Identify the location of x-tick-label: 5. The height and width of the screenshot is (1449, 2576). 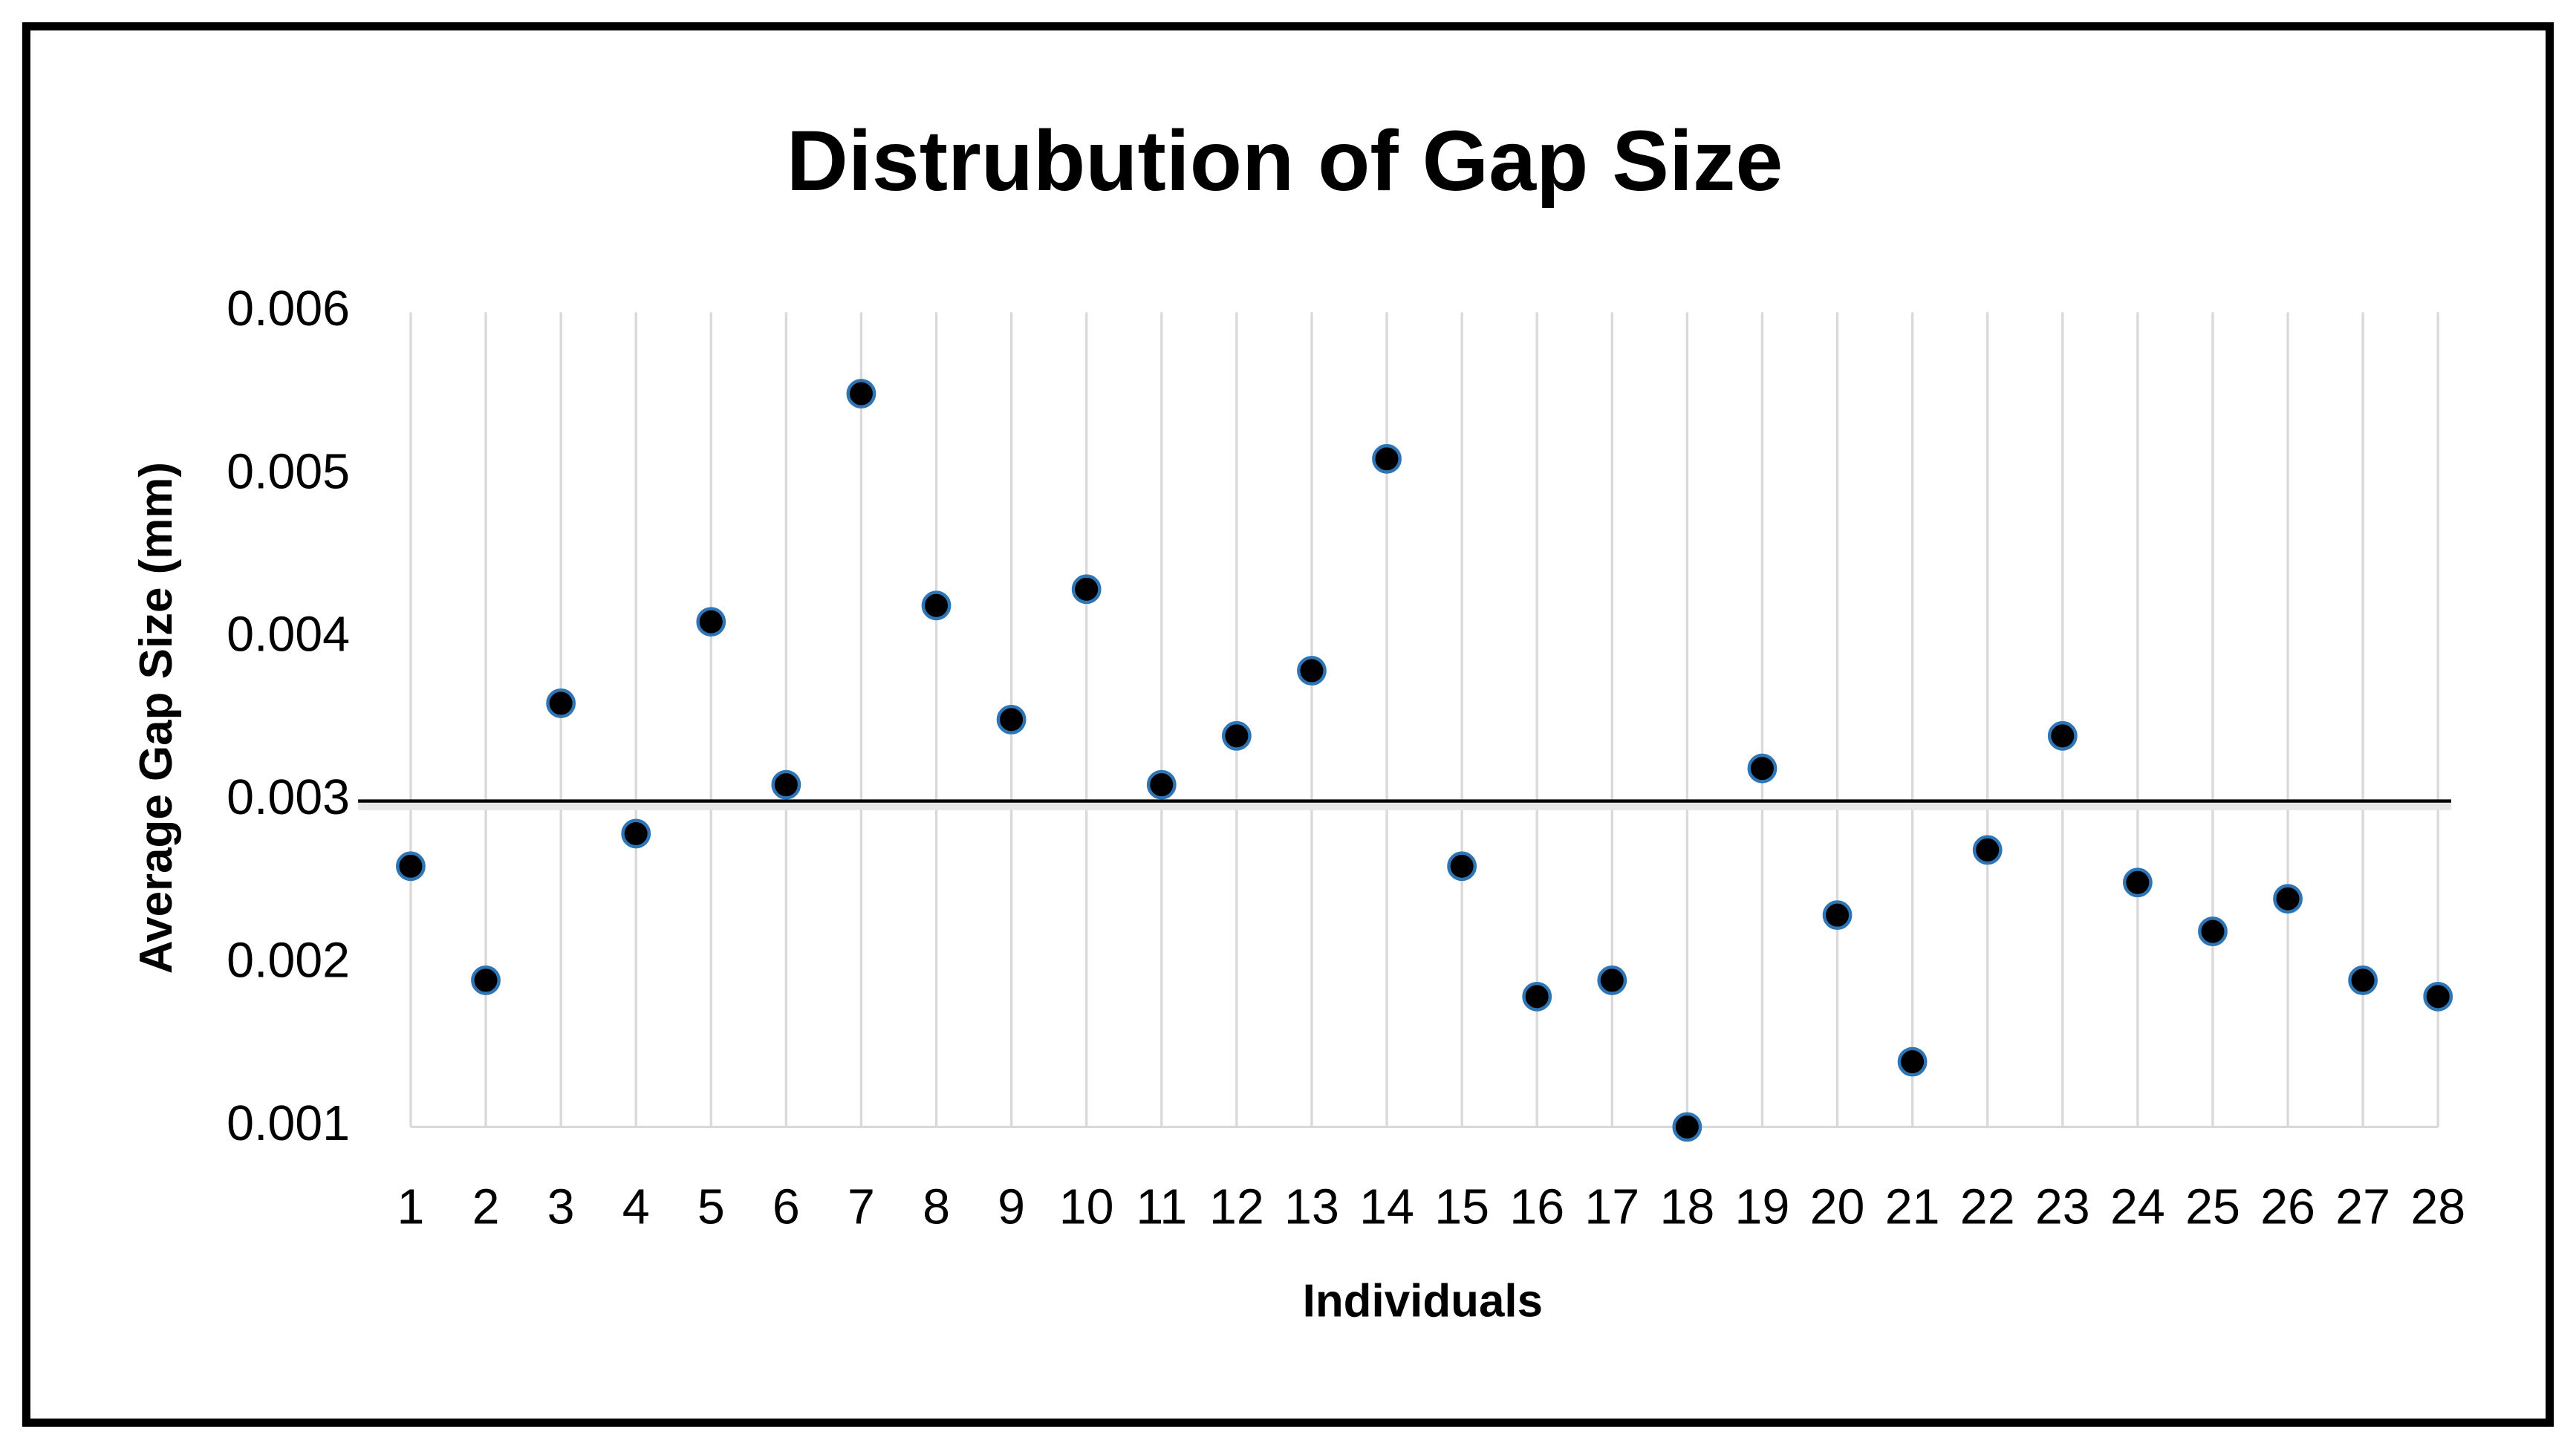
(711, 1207).